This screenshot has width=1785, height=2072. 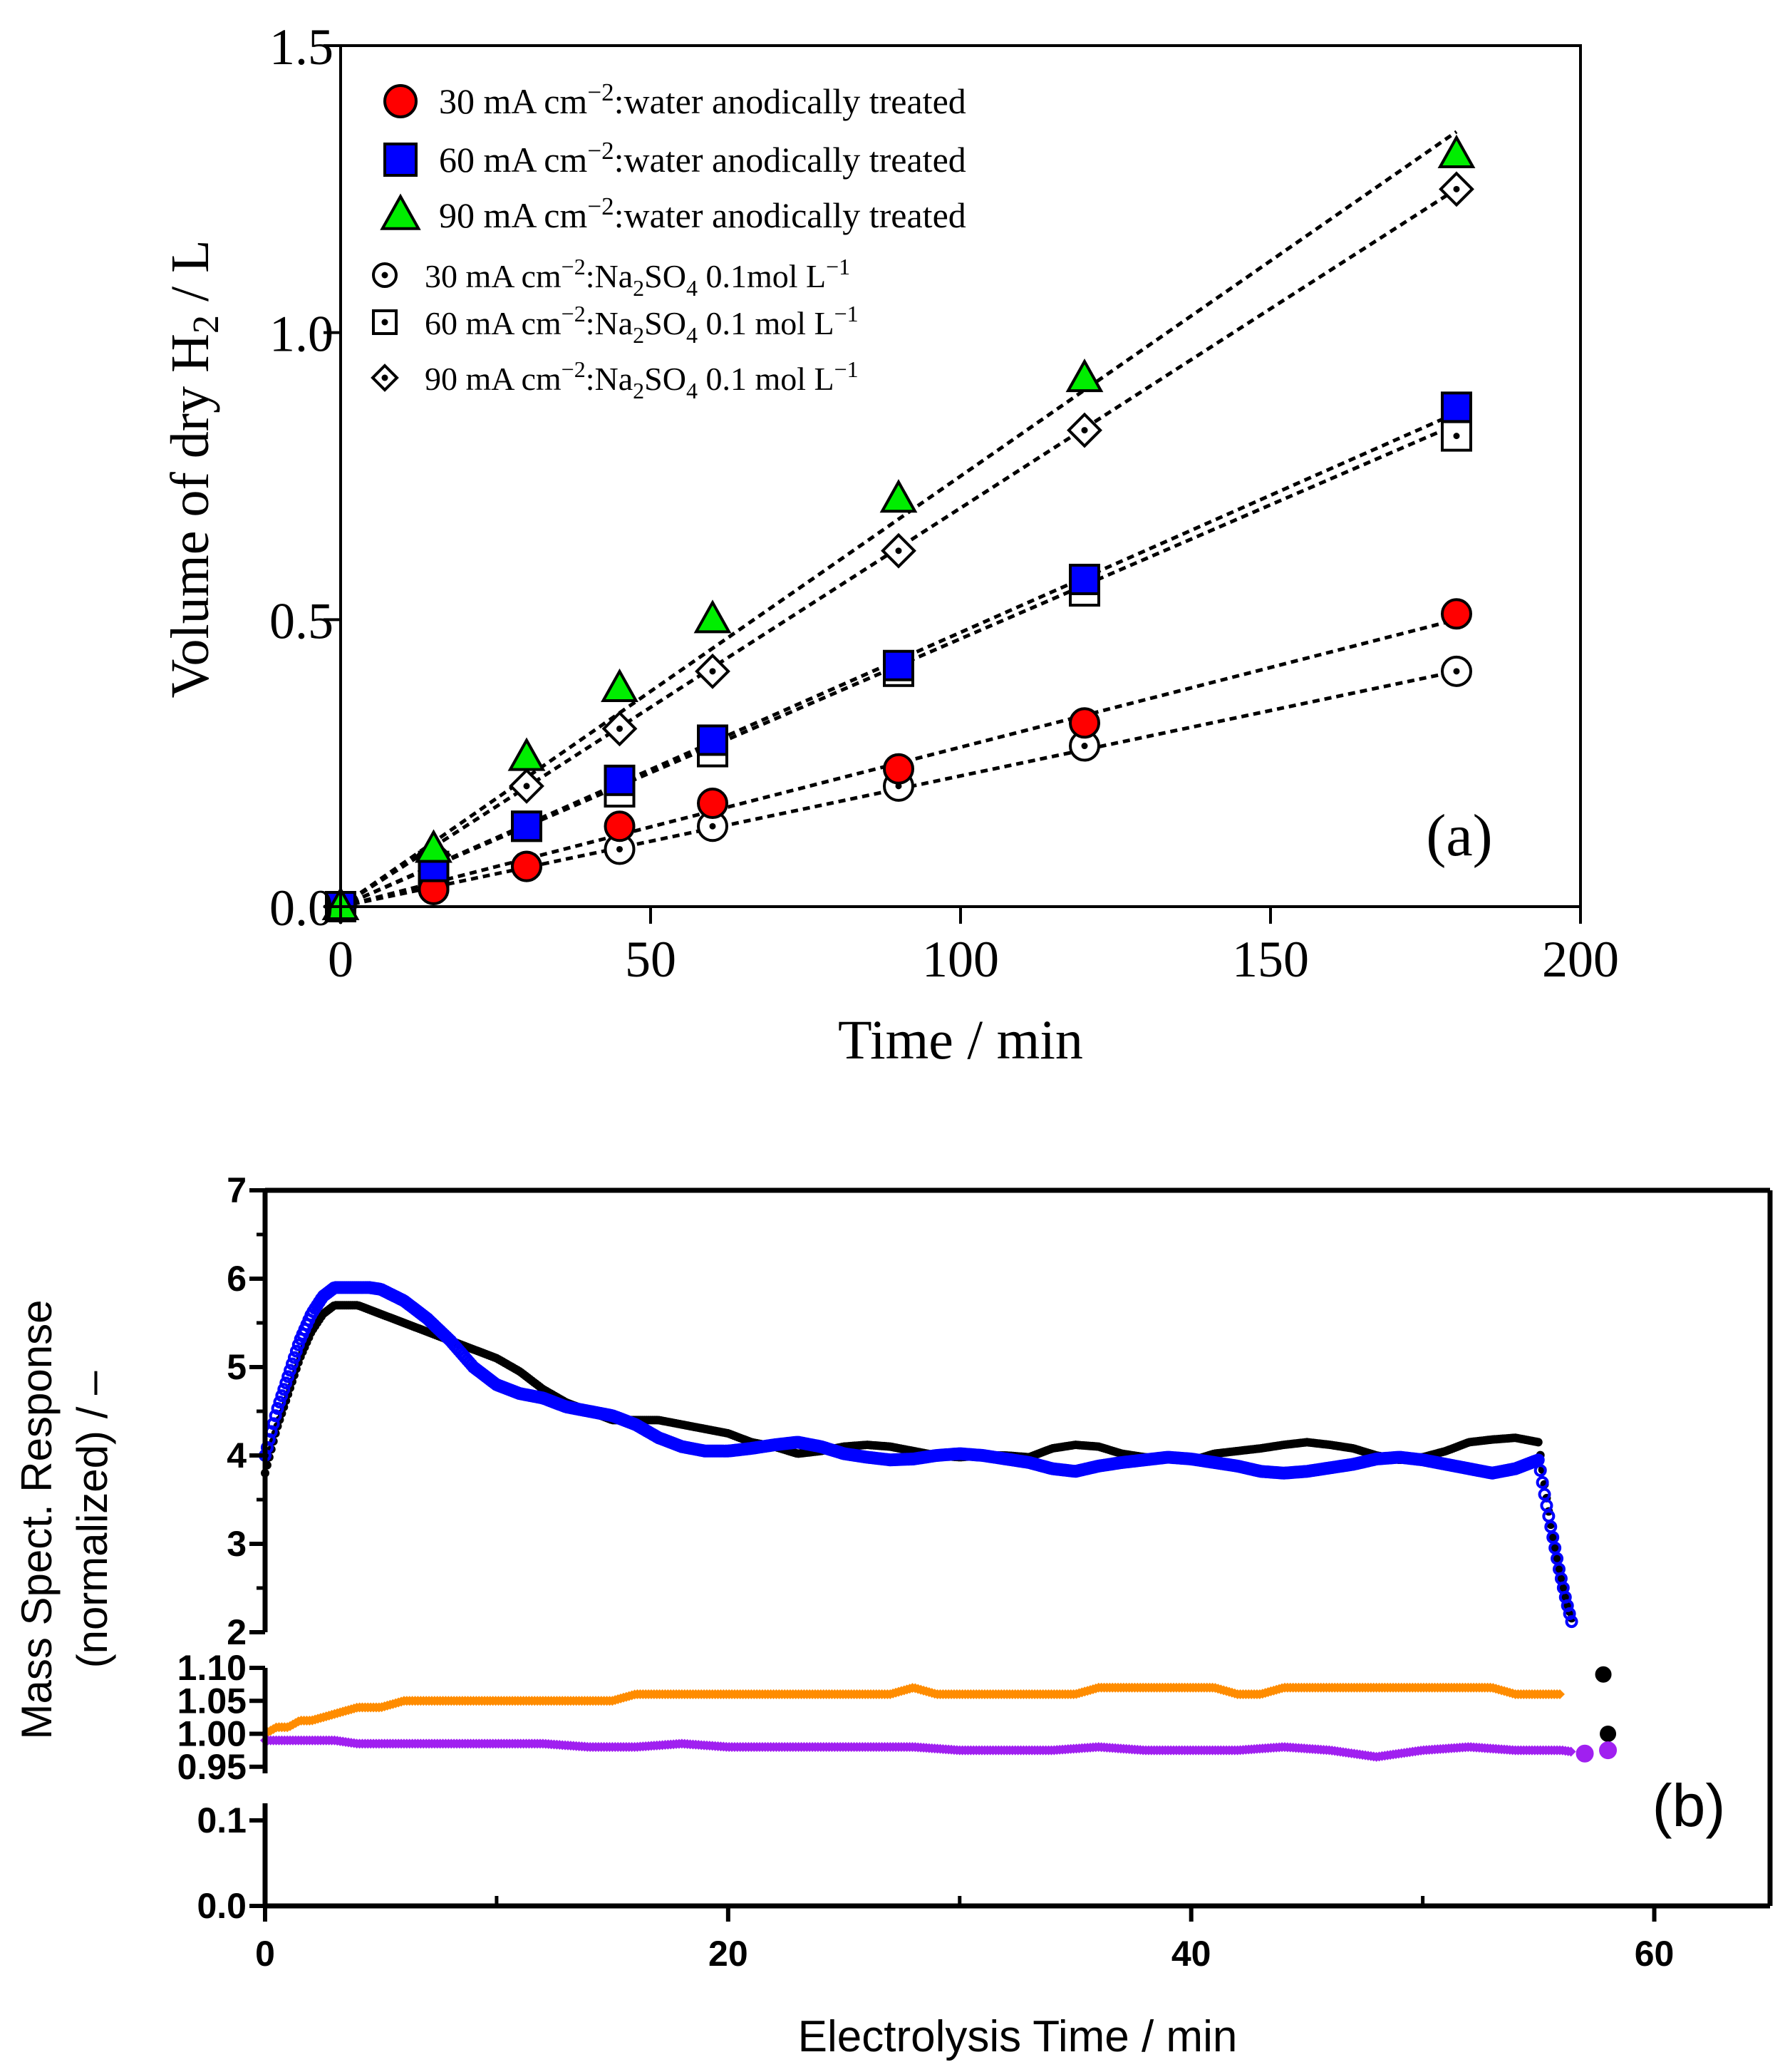 What do you see at coordinates (665, 276) in the screenshot?
I see `legend-label-3-part-4: SO` at bounding box center [665, 276].